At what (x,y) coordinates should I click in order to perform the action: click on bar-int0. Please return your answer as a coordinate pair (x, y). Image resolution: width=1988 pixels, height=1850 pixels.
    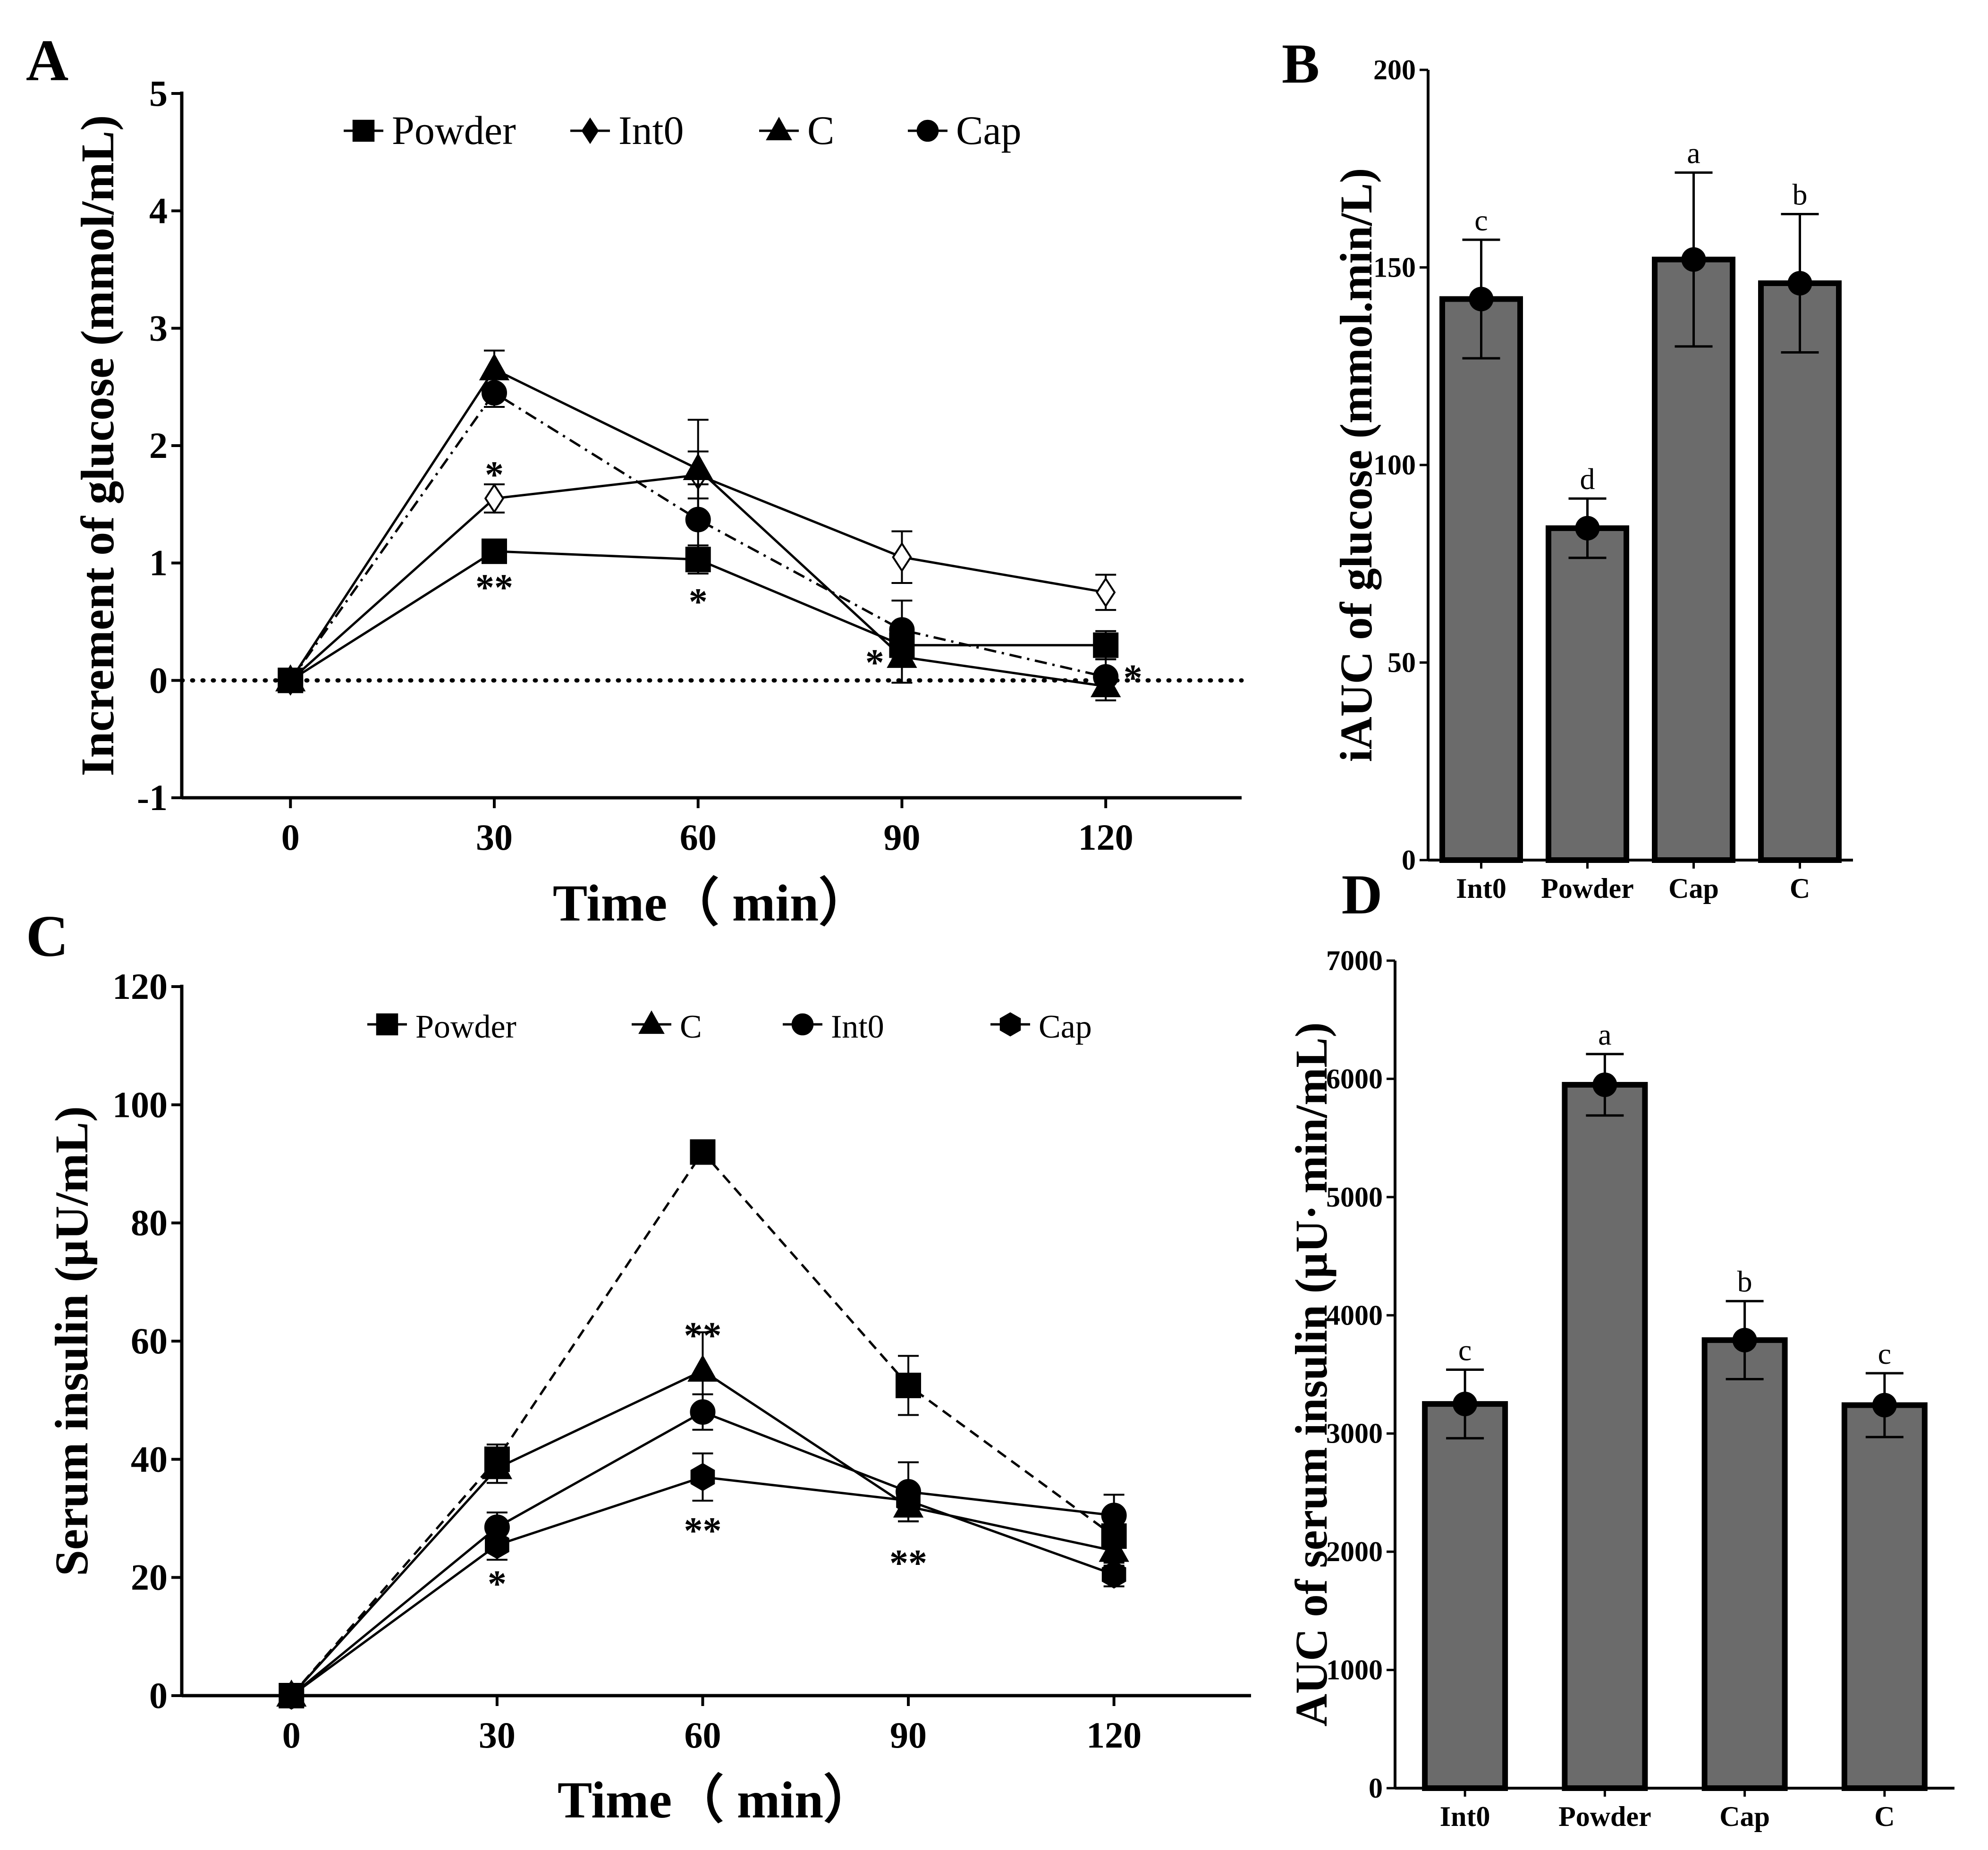
    Looking at the image, I should click on (1465, 1596).